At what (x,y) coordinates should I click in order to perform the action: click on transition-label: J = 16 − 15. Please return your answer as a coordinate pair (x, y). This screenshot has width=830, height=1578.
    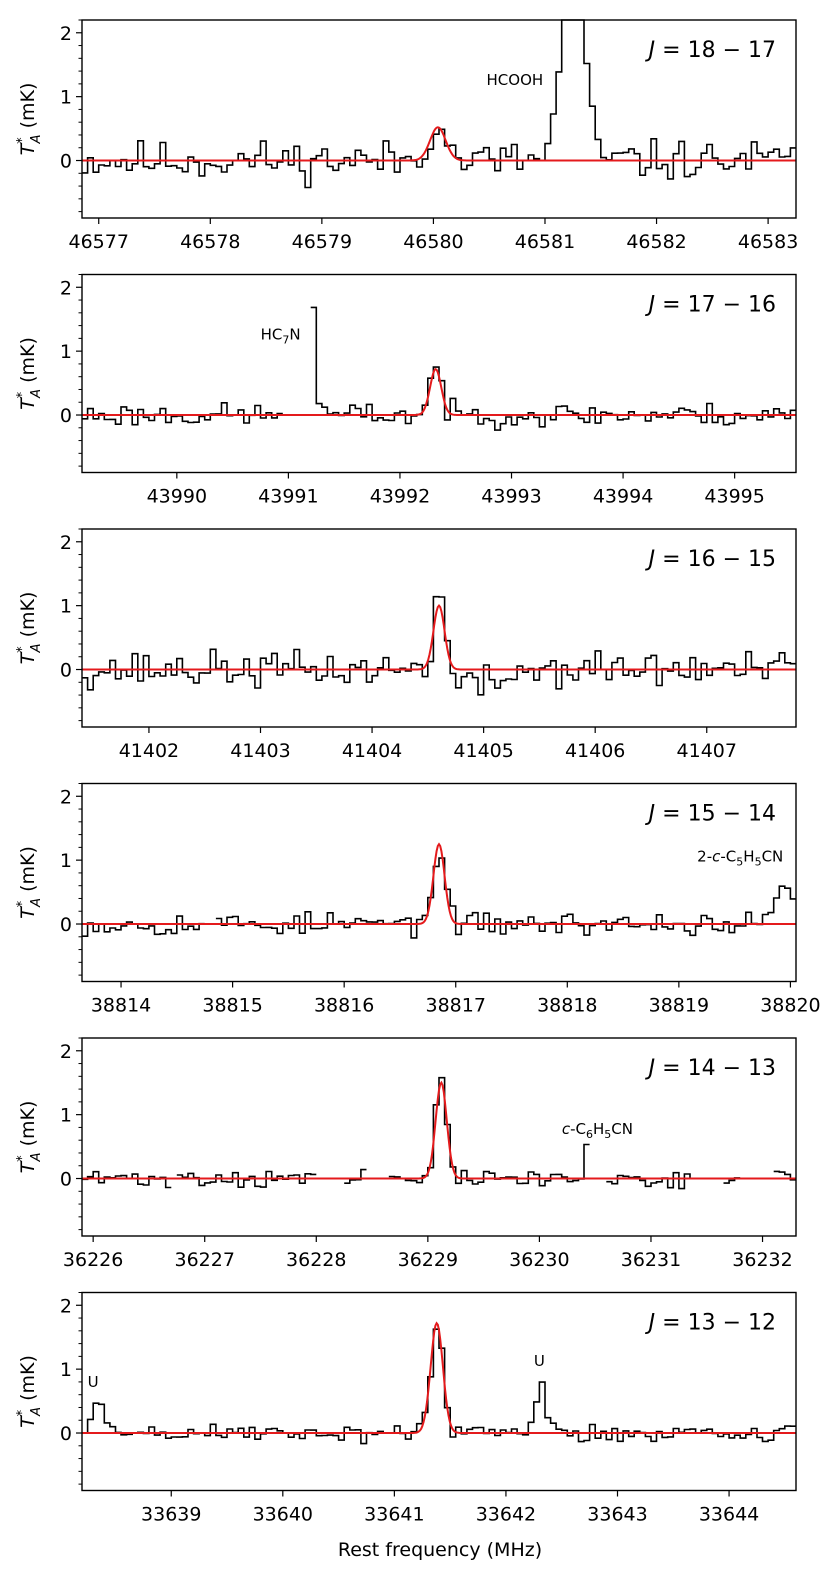
    Looking at the image, I should click on (710, 559).